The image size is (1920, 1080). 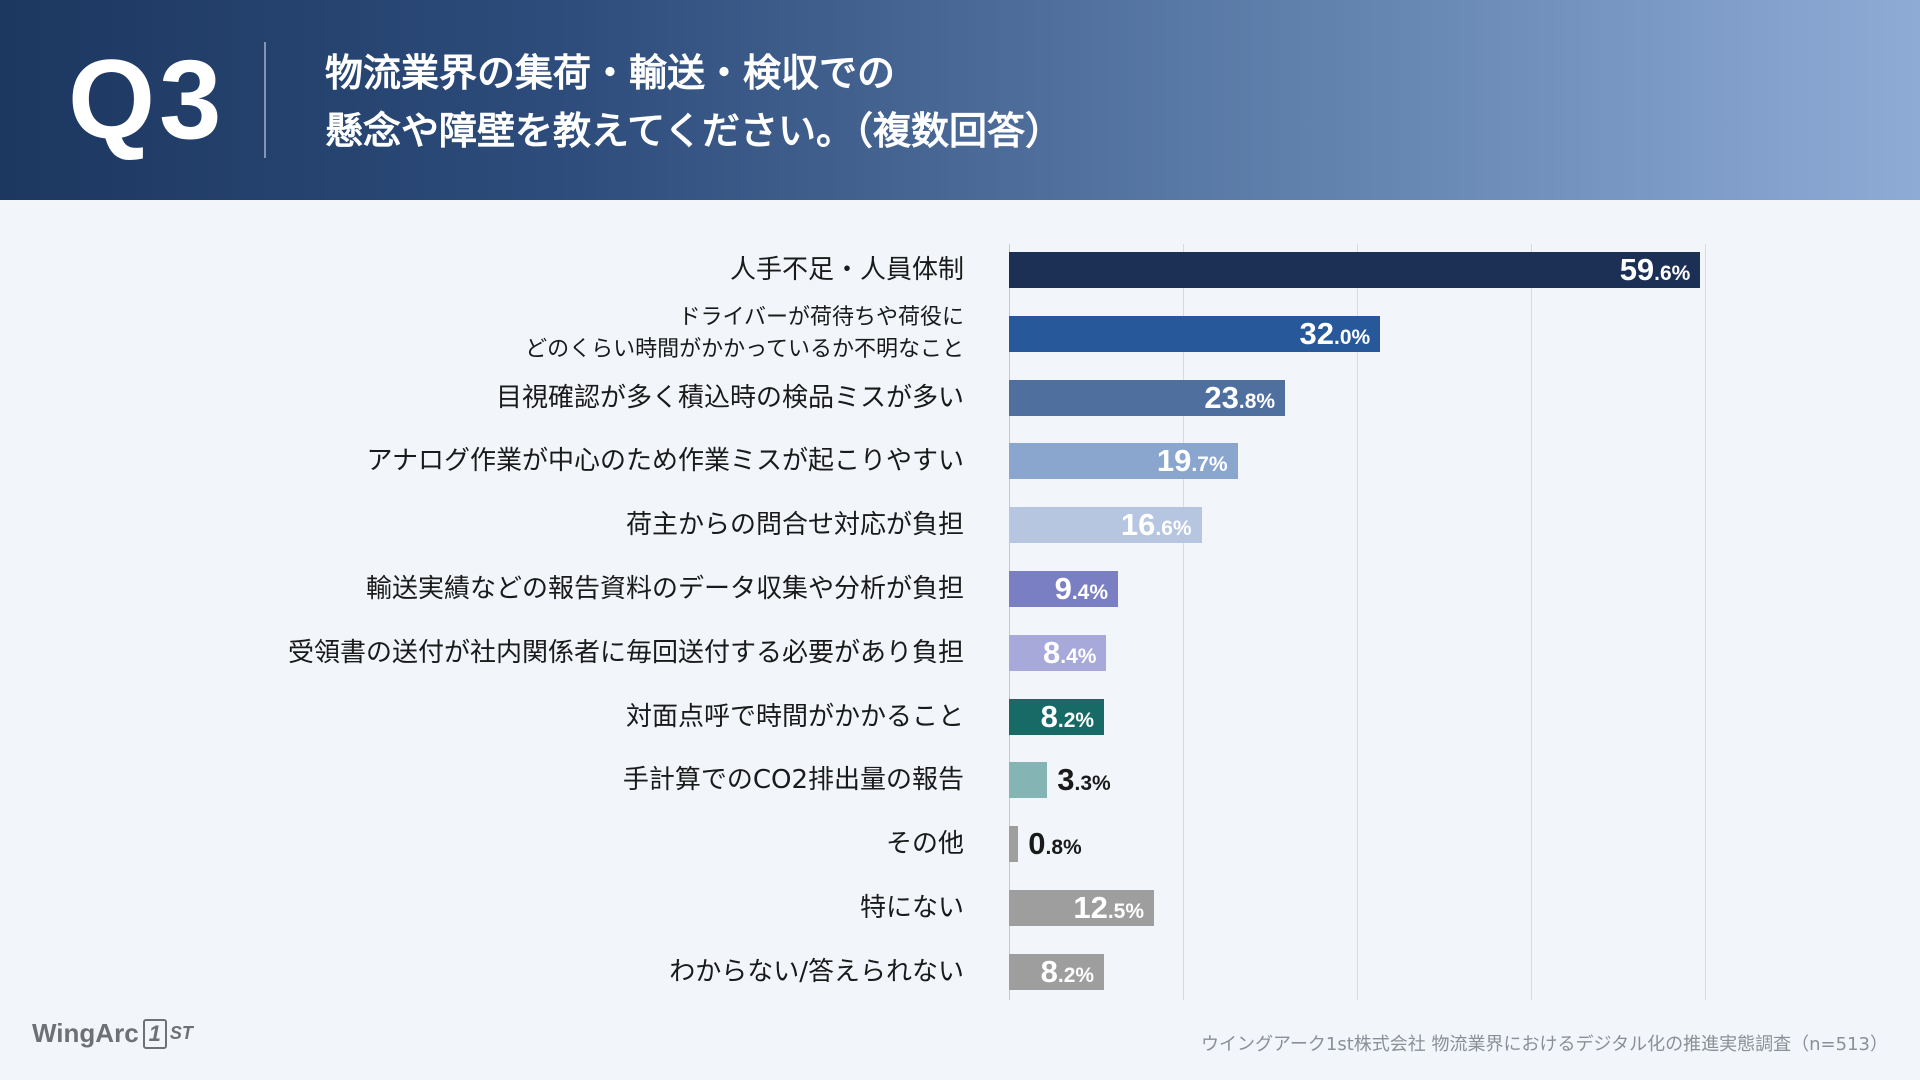 I want to click on category-label: アナログ作業が中心のため作業ミスが起こりやすい, so click(x=584, y=461).